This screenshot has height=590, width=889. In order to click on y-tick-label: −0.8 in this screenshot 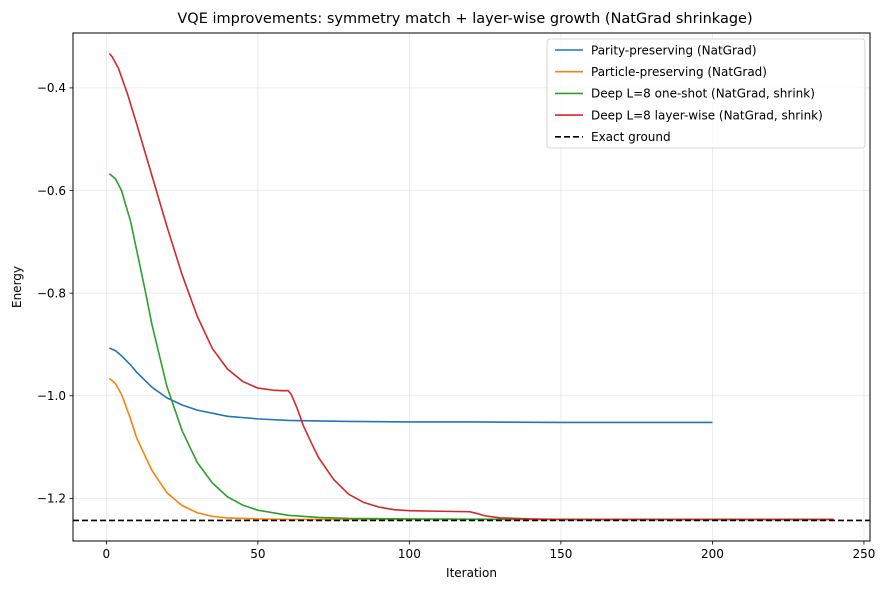, I will do `click(51, 293)`.